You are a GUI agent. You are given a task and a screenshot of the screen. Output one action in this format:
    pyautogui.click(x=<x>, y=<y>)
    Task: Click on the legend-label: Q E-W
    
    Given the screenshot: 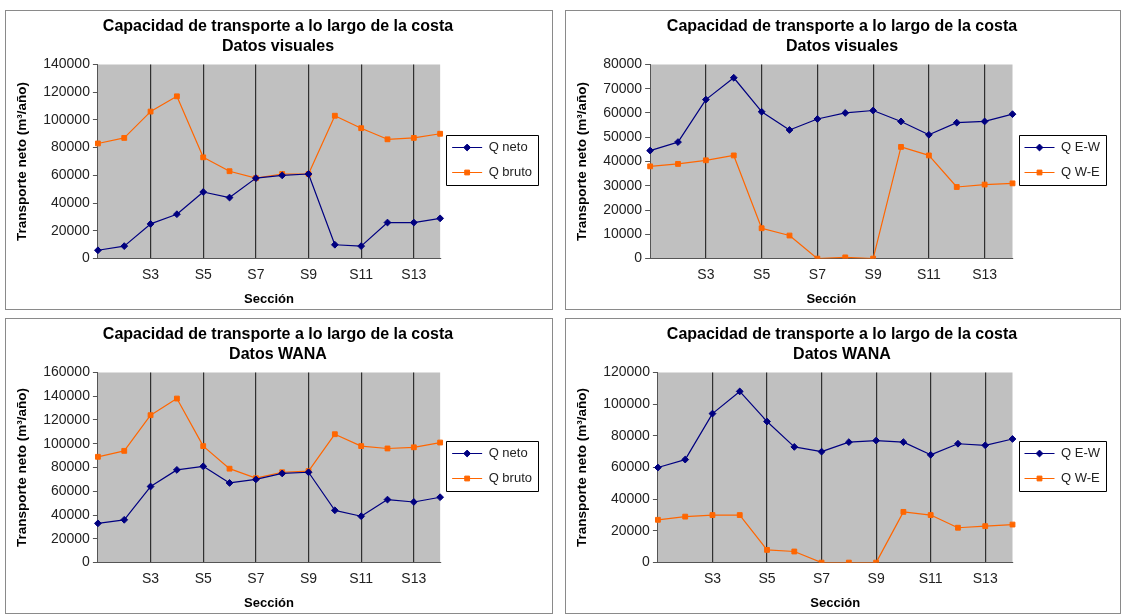 What is the action you would take?
    pyautogui.click(x=1081, y=147)
    